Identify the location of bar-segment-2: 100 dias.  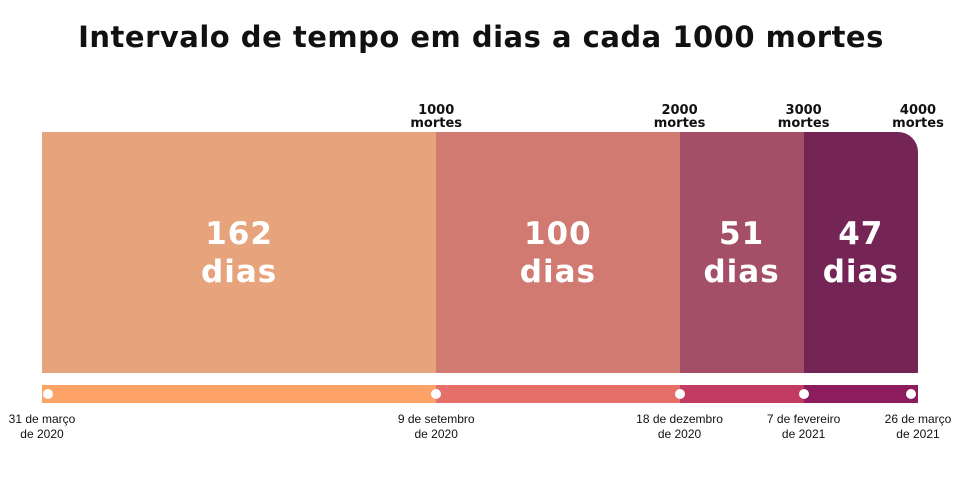
(558, 252).